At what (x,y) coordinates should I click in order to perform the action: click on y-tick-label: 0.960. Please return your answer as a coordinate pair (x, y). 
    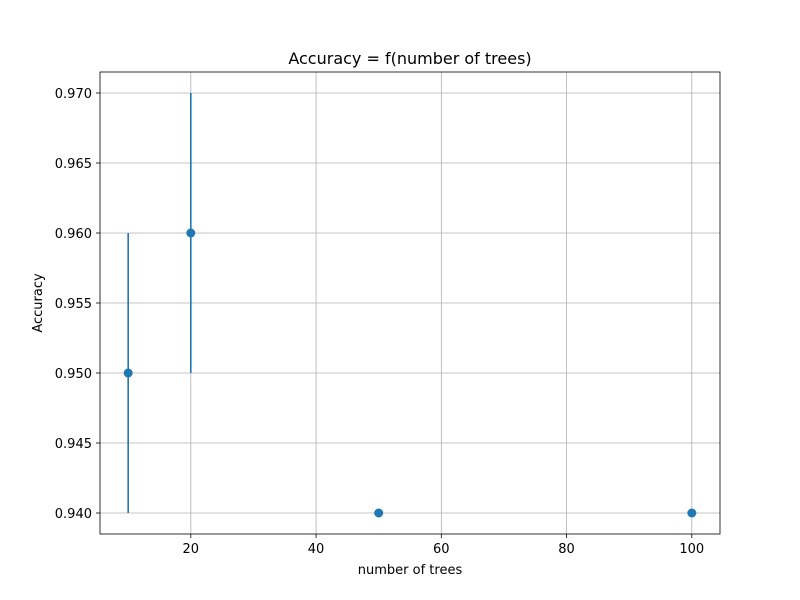
    Looking at the image, I should click on (73, 234).